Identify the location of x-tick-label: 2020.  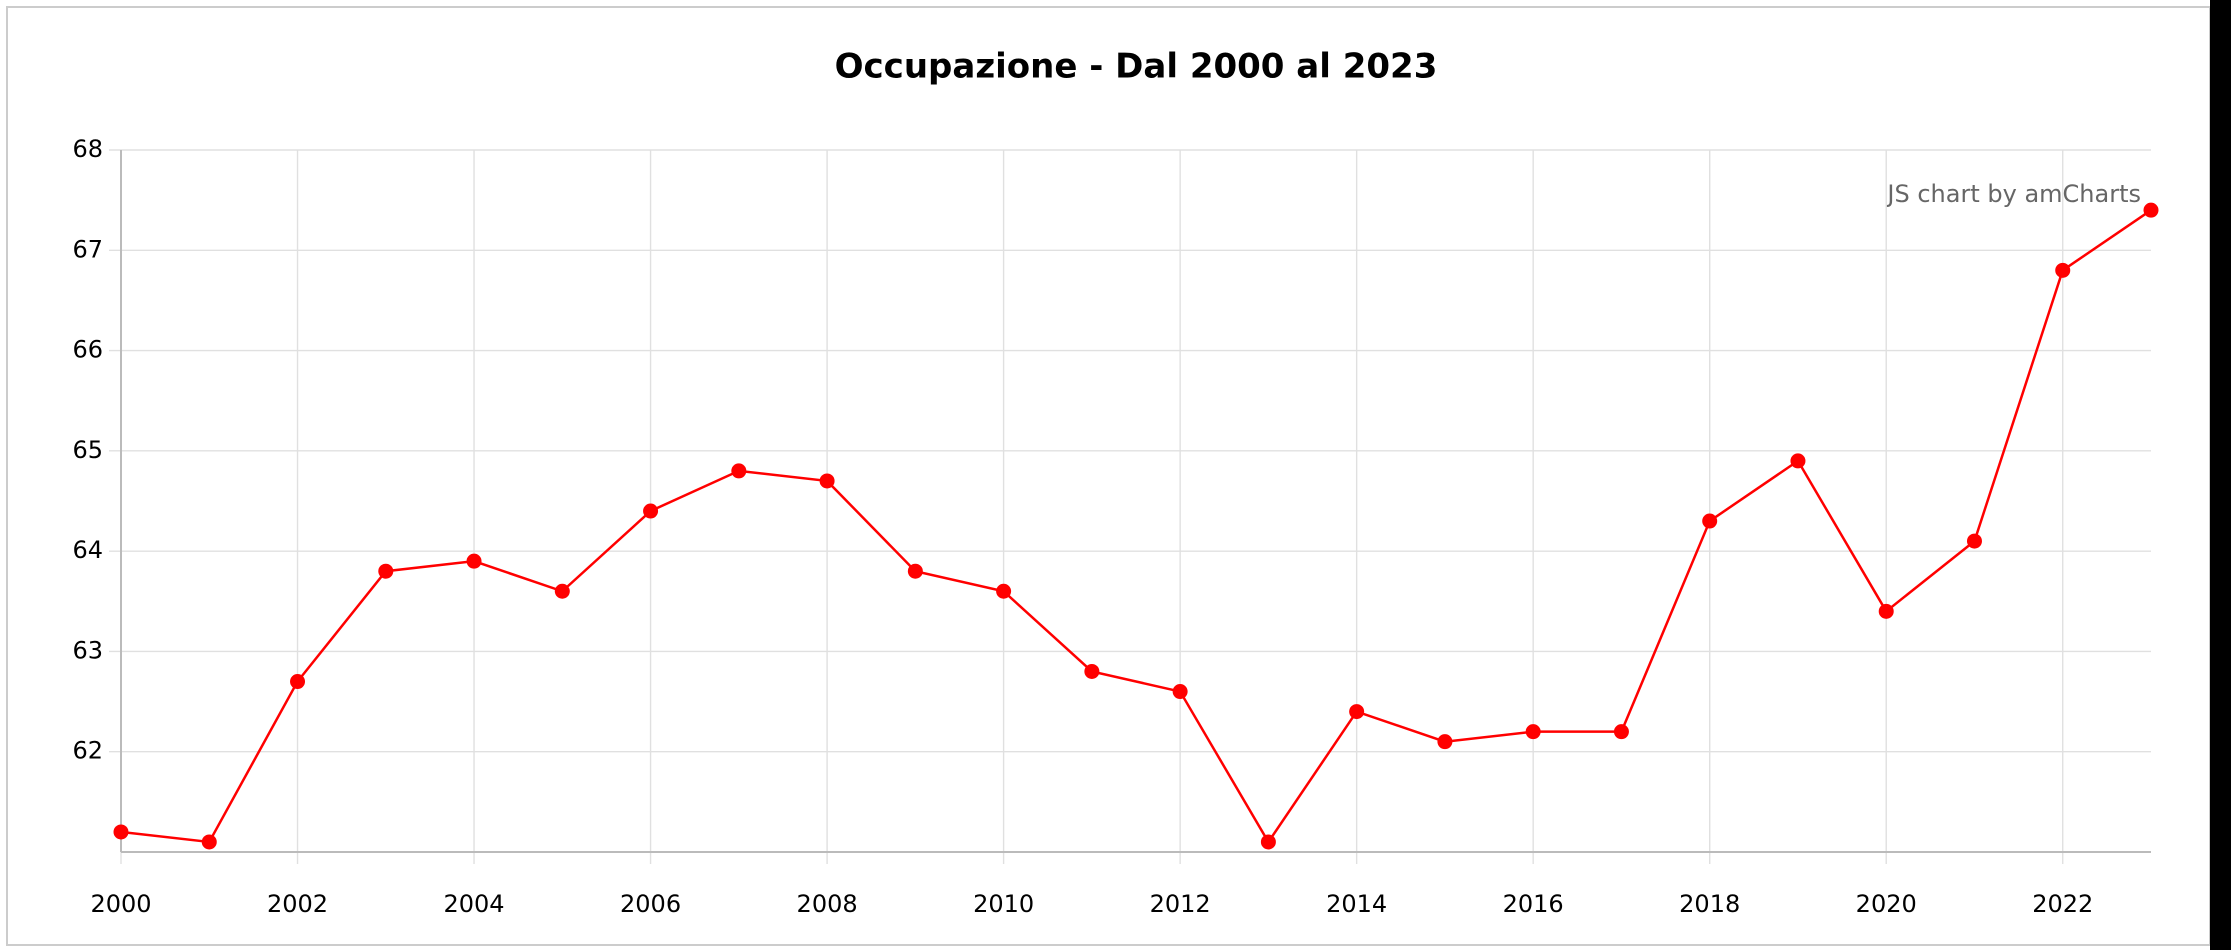
(1886, 904).